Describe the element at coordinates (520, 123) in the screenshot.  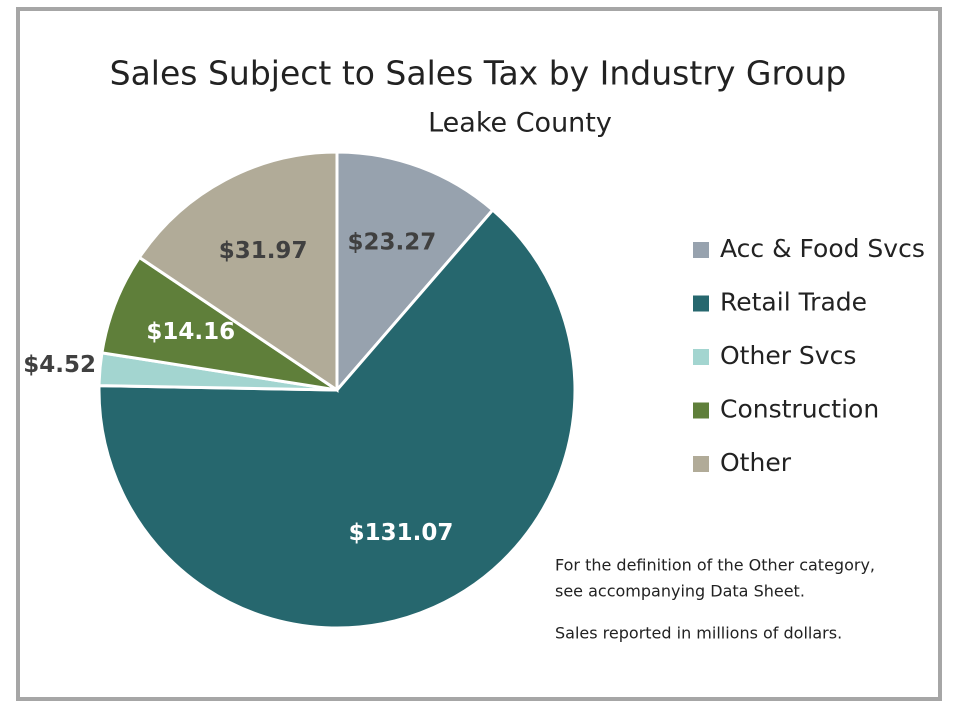
I see `chart-subtitle: Leake County` at that location.